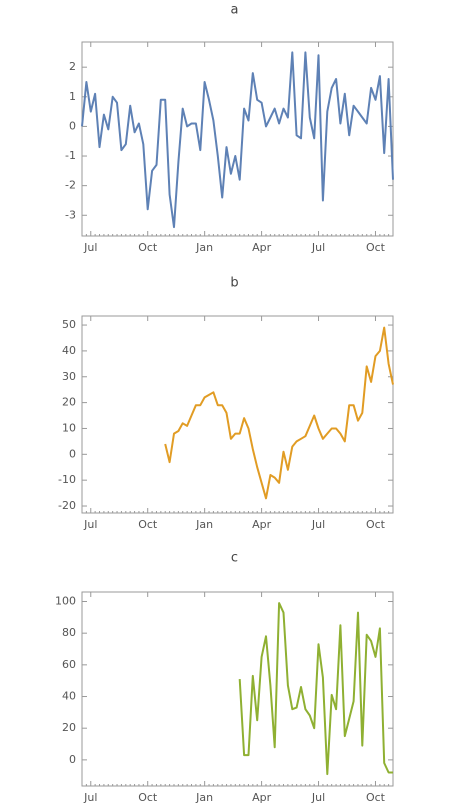 The image size is (450, 808). What do you see at coordinates (69, 376) in the screenshot?
I see `y-tick-label: 30` at bounding box center [69, 376].